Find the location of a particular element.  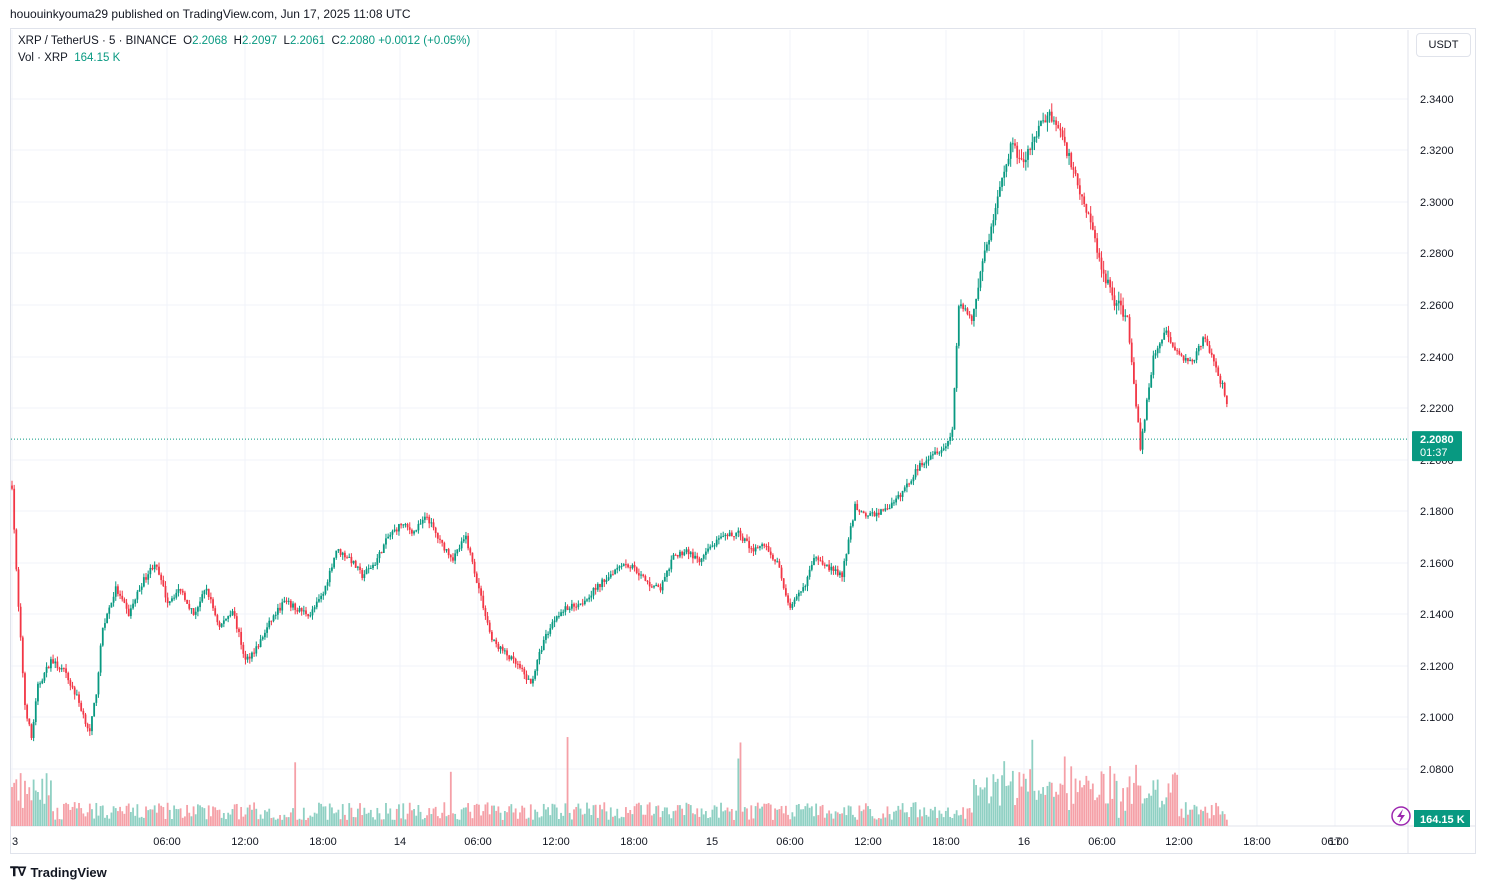

close-label: C is located at coordinates (335, 41).